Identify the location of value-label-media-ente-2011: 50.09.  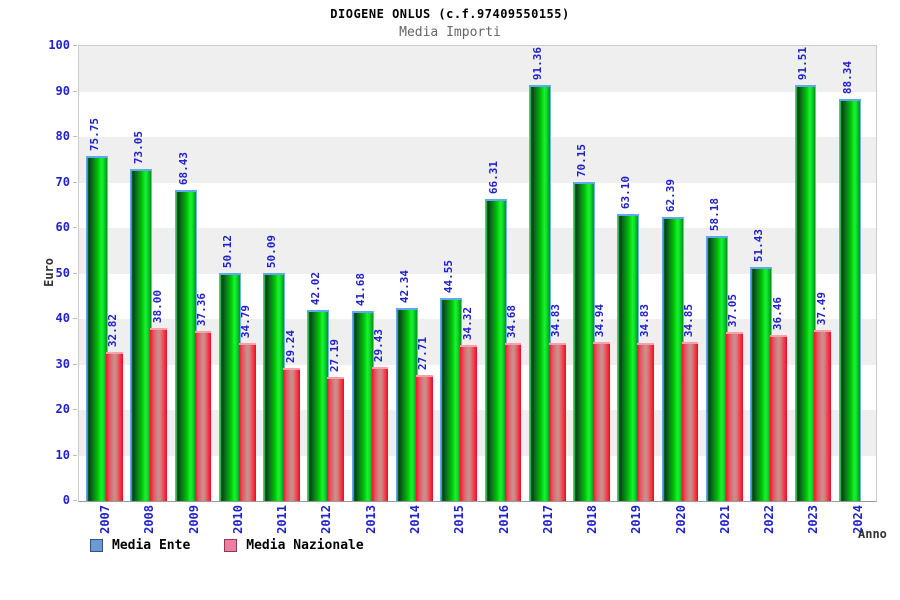
(272, 251).